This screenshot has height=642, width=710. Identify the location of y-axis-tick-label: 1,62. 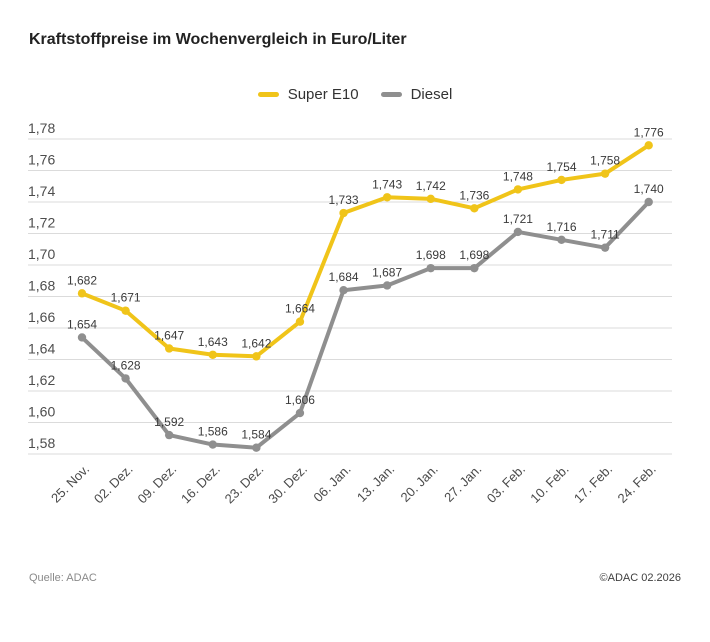
(41, 380).